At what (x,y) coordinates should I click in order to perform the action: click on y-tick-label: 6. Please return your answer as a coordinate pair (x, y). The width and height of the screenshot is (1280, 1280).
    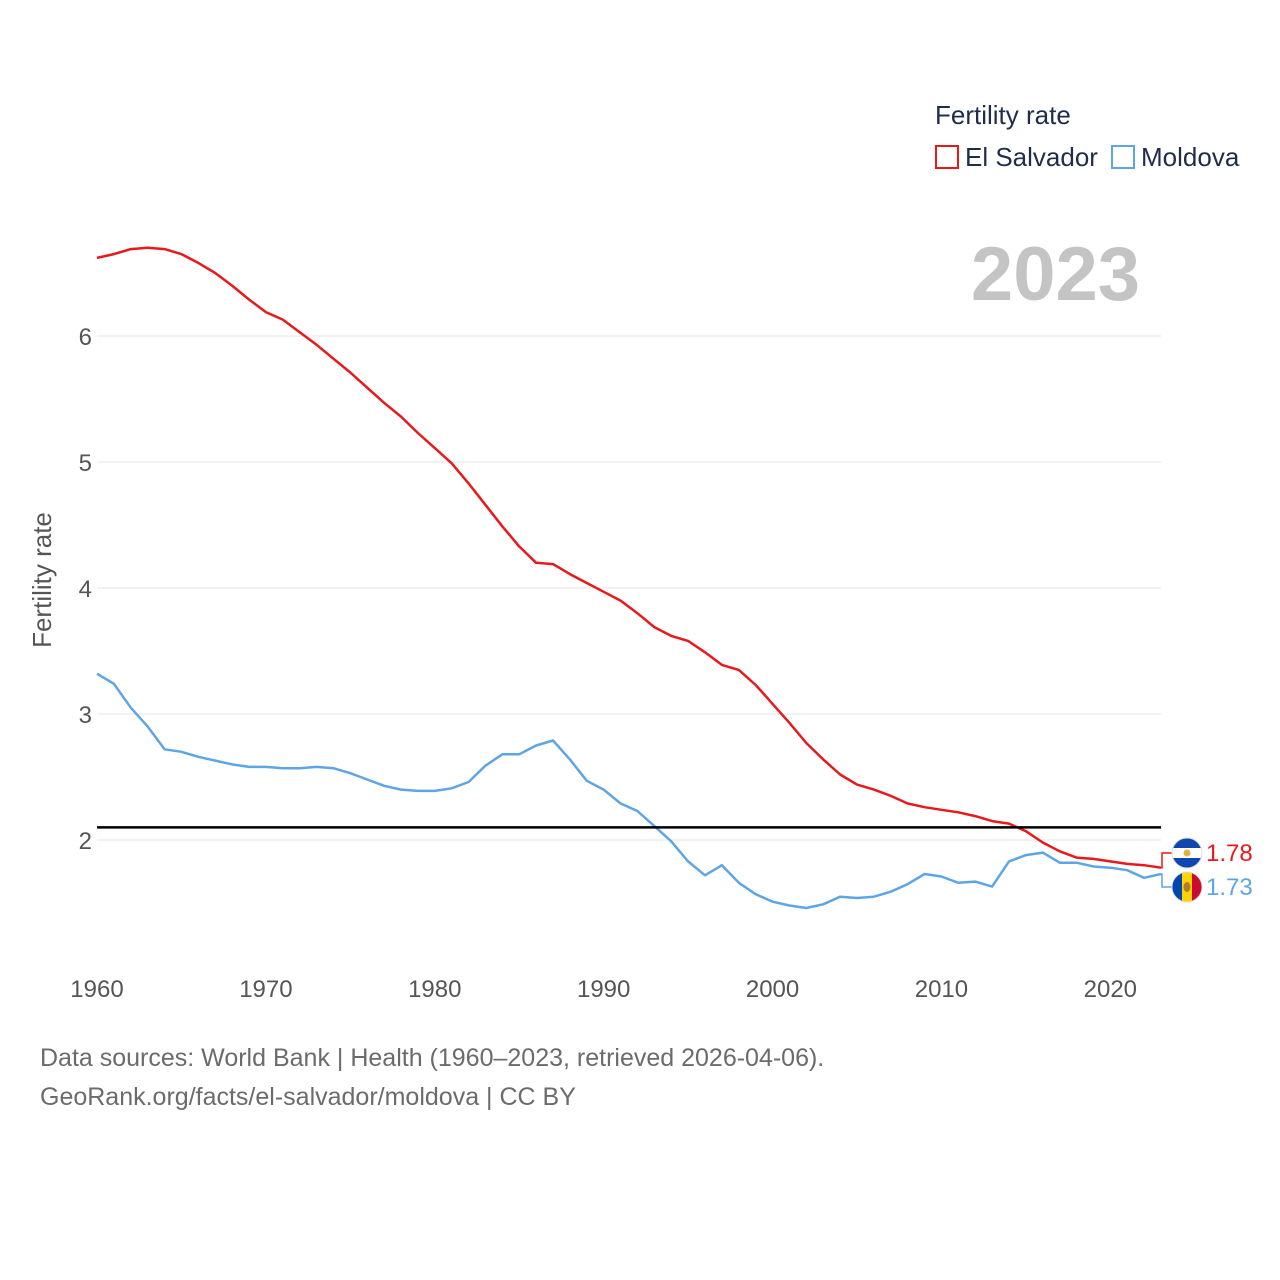
    Looking at the image, I should click on (85, 337).